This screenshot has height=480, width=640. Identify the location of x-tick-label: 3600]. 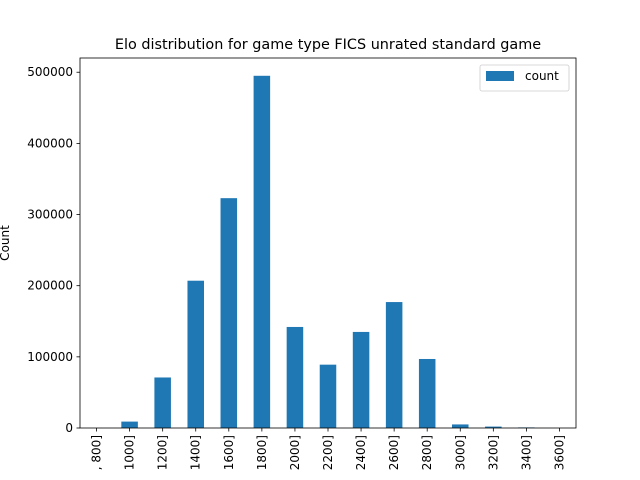
(559, 452).